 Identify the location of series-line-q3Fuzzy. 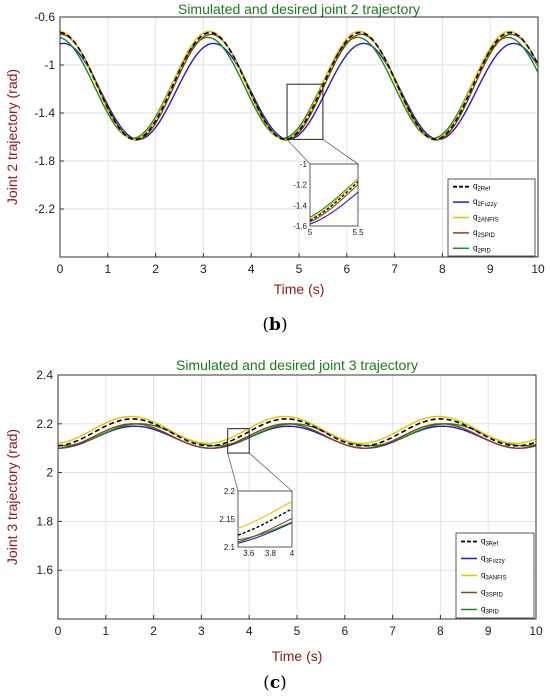
(297, 437).